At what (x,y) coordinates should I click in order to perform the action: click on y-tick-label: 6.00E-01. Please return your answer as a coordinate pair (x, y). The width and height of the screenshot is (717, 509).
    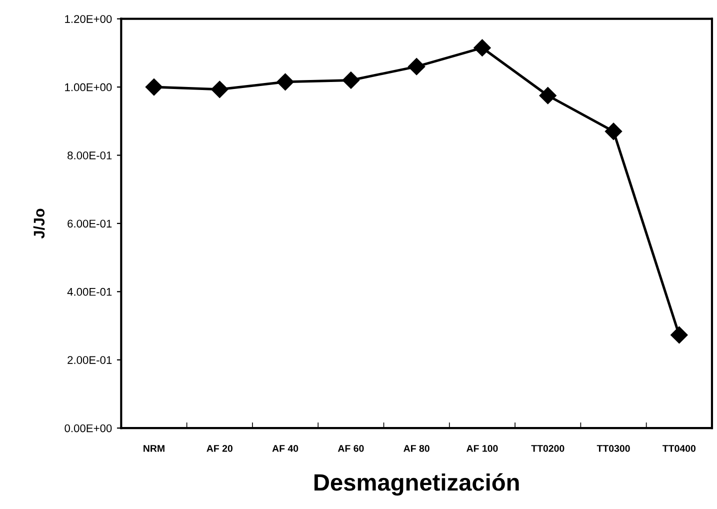
    Looking at the image, I should click on (90, 224).